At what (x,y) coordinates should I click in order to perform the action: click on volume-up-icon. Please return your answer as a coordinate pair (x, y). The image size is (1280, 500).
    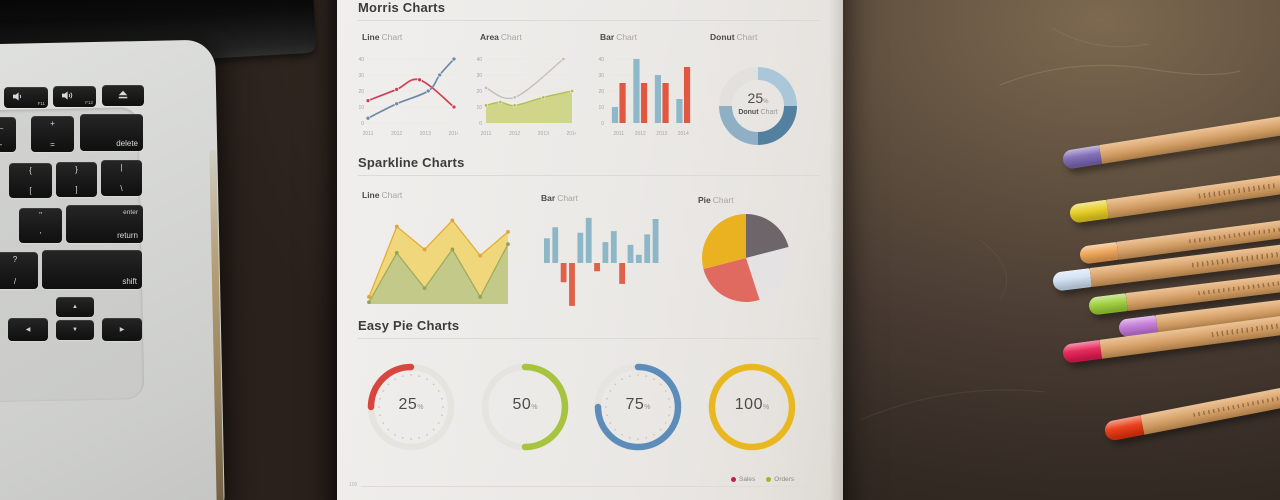
    Looking at the image, I should click on (67, 95).